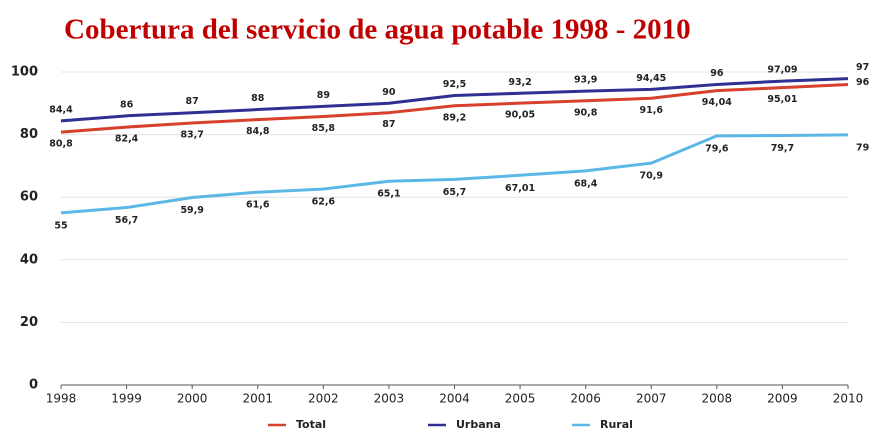 Image resolution: width=869 pixels, height=432 pixels. What do you see at coordinates (60, 225) in the screenshot?
I see `data-label: 55` at bounding box center [60, 225].